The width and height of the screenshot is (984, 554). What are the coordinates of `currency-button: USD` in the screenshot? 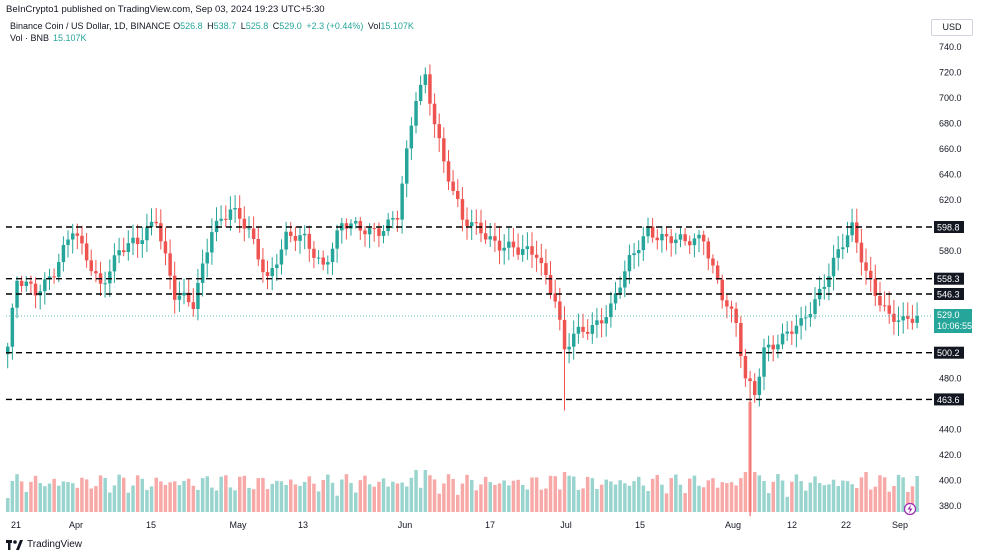 It's located at (952, 27).